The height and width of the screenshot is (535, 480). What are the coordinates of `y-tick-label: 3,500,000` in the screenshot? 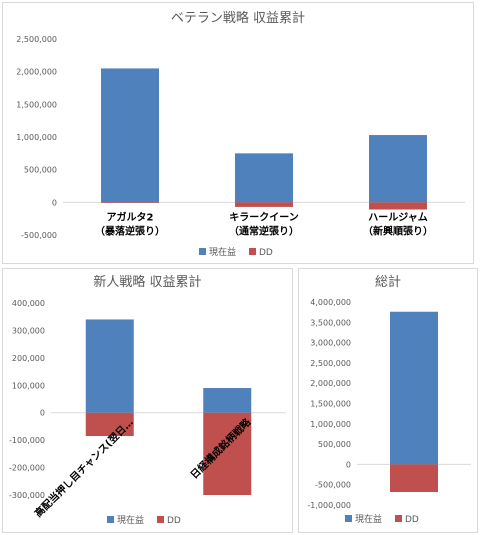 It's located at (330, 322).